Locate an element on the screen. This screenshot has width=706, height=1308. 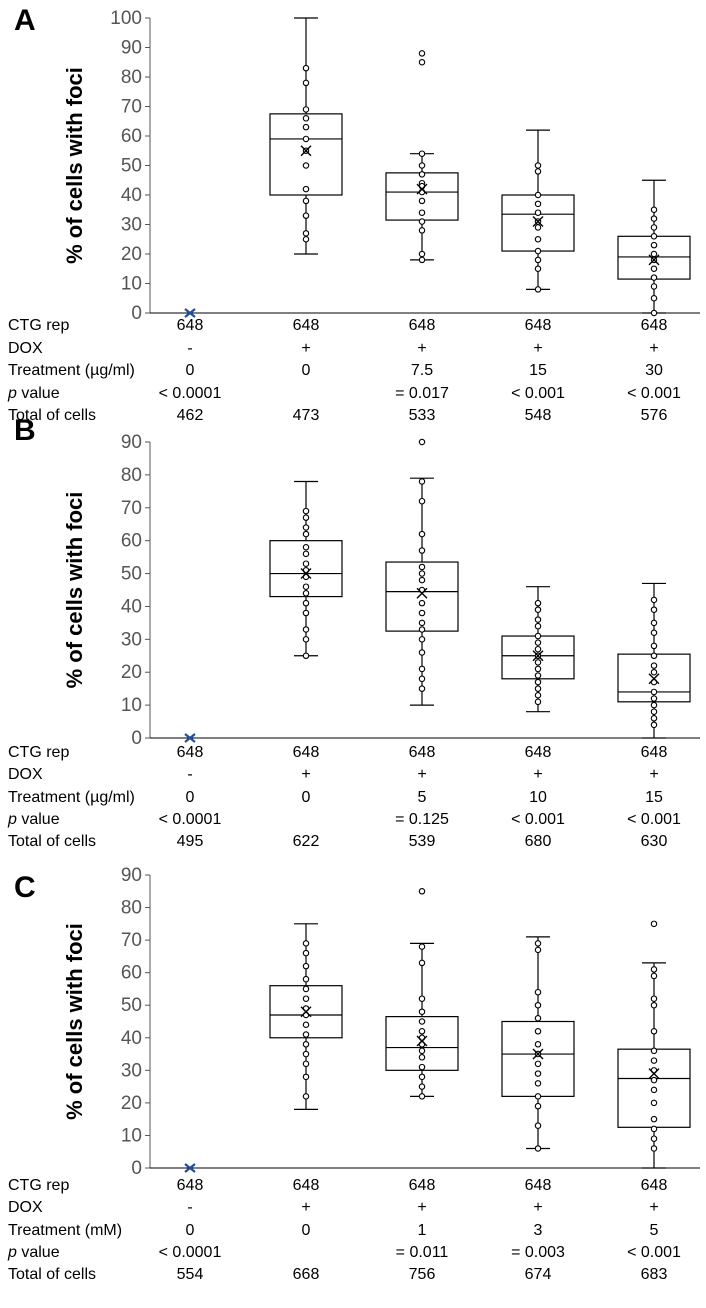
y-tick-label: 60 is located at coordinates (131, 973).